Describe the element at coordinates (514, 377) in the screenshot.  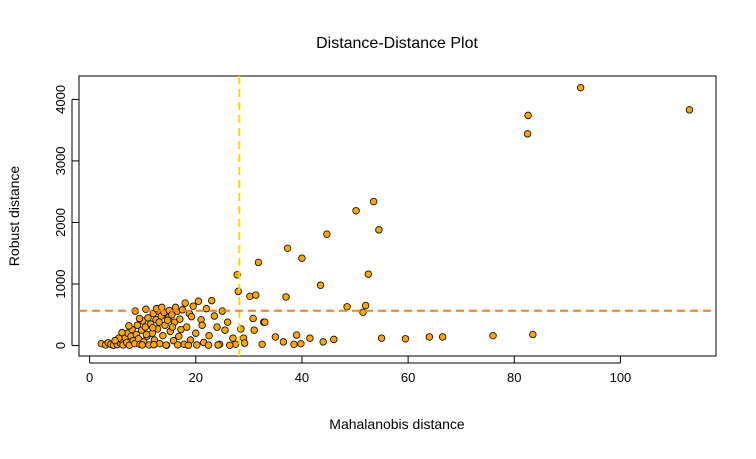
I see `x-tick-label: 80` at that location.